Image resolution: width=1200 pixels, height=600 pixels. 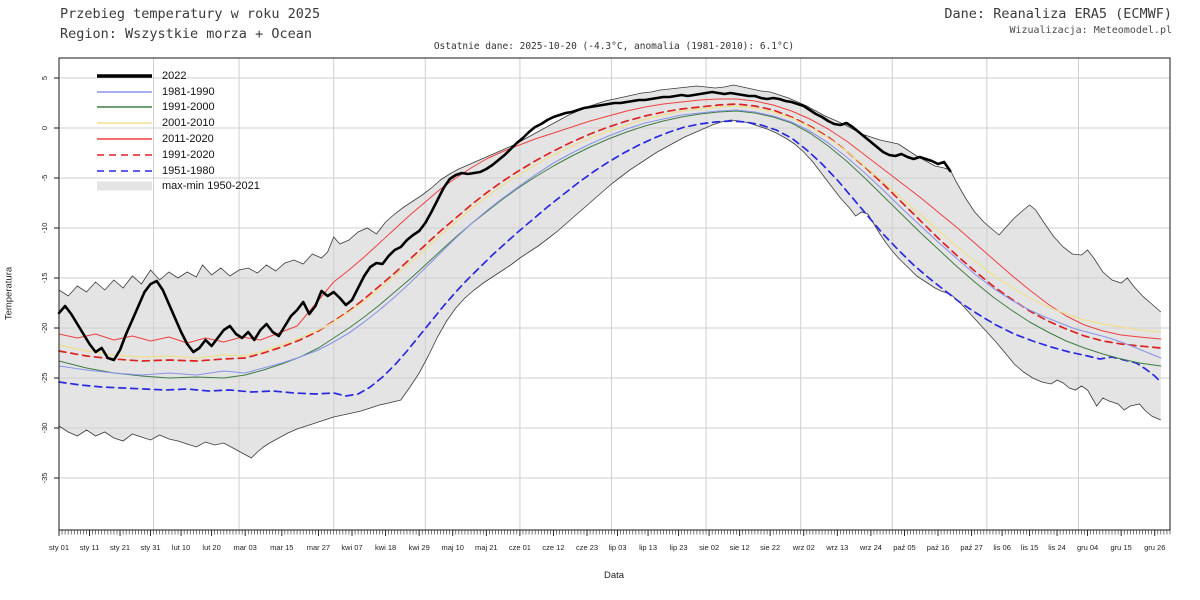 I want to click on legend-label: 1991-2020, so click(x=188, y=154).